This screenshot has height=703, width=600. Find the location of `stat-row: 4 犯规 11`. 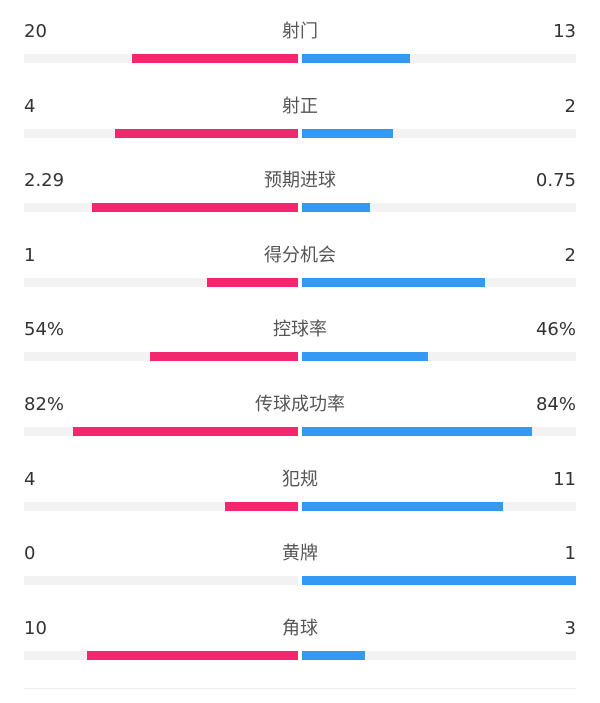

stat-row: 4 犯规 11 is located at coordinates (300, 485).